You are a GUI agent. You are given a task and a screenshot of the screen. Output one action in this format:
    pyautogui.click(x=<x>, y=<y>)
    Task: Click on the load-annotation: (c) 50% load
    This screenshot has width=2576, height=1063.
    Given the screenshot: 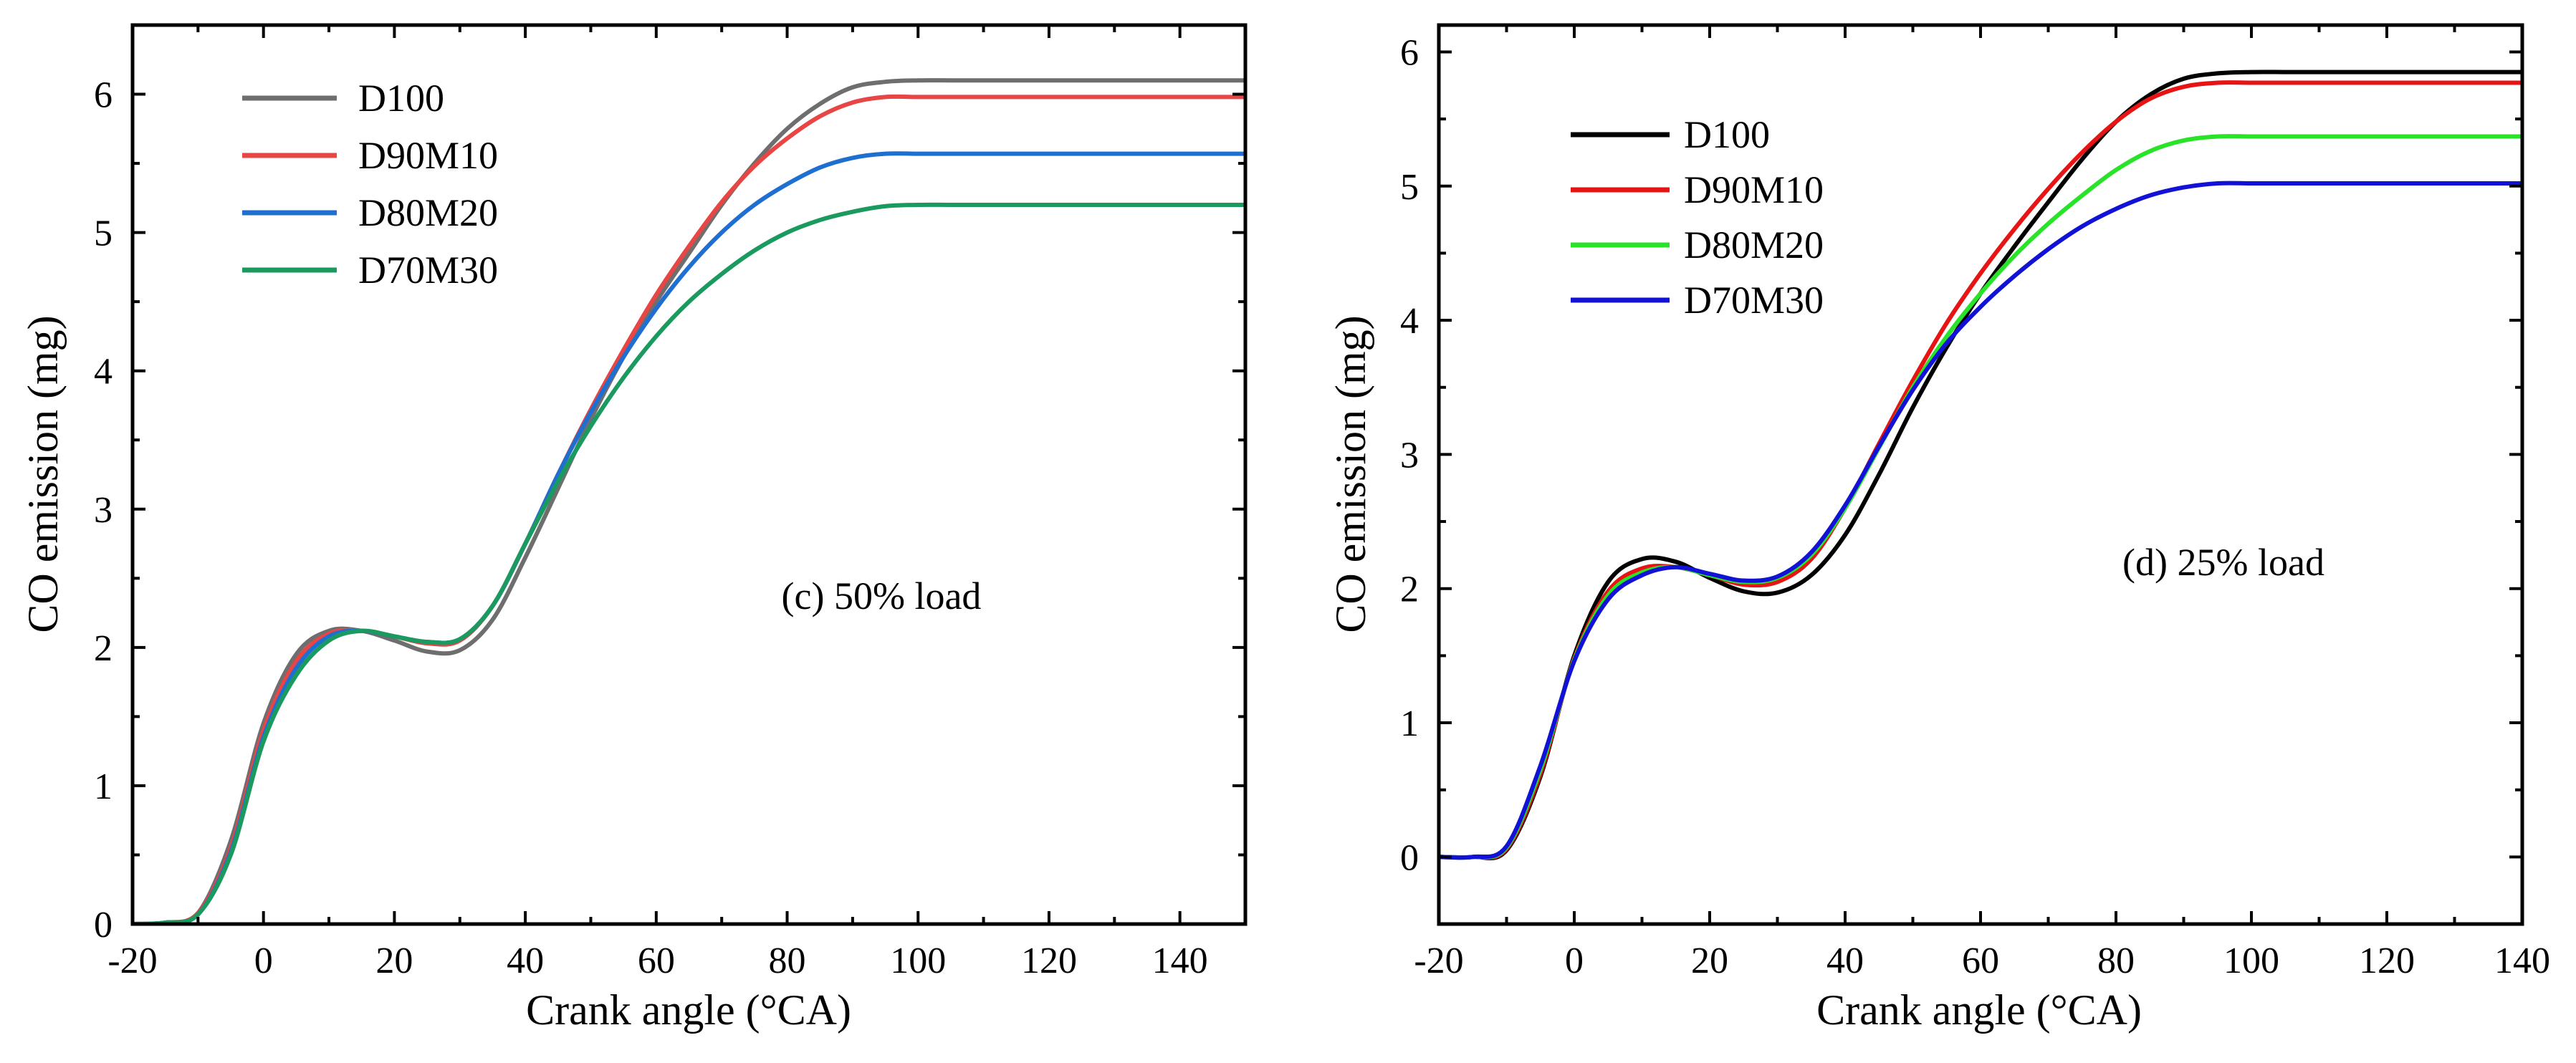 What is the action you would take?
    pyautogui.click(x=882, y=595)
    